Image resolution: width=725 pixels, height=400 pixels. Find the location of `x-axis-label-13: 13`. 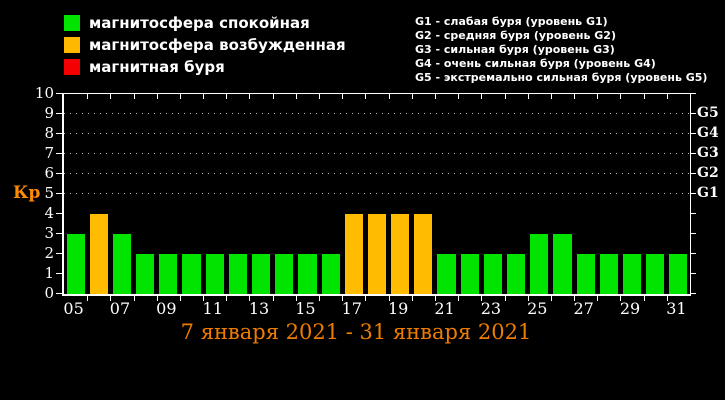

x-axis-label-13: 13 is located at coordinates (259, 308).